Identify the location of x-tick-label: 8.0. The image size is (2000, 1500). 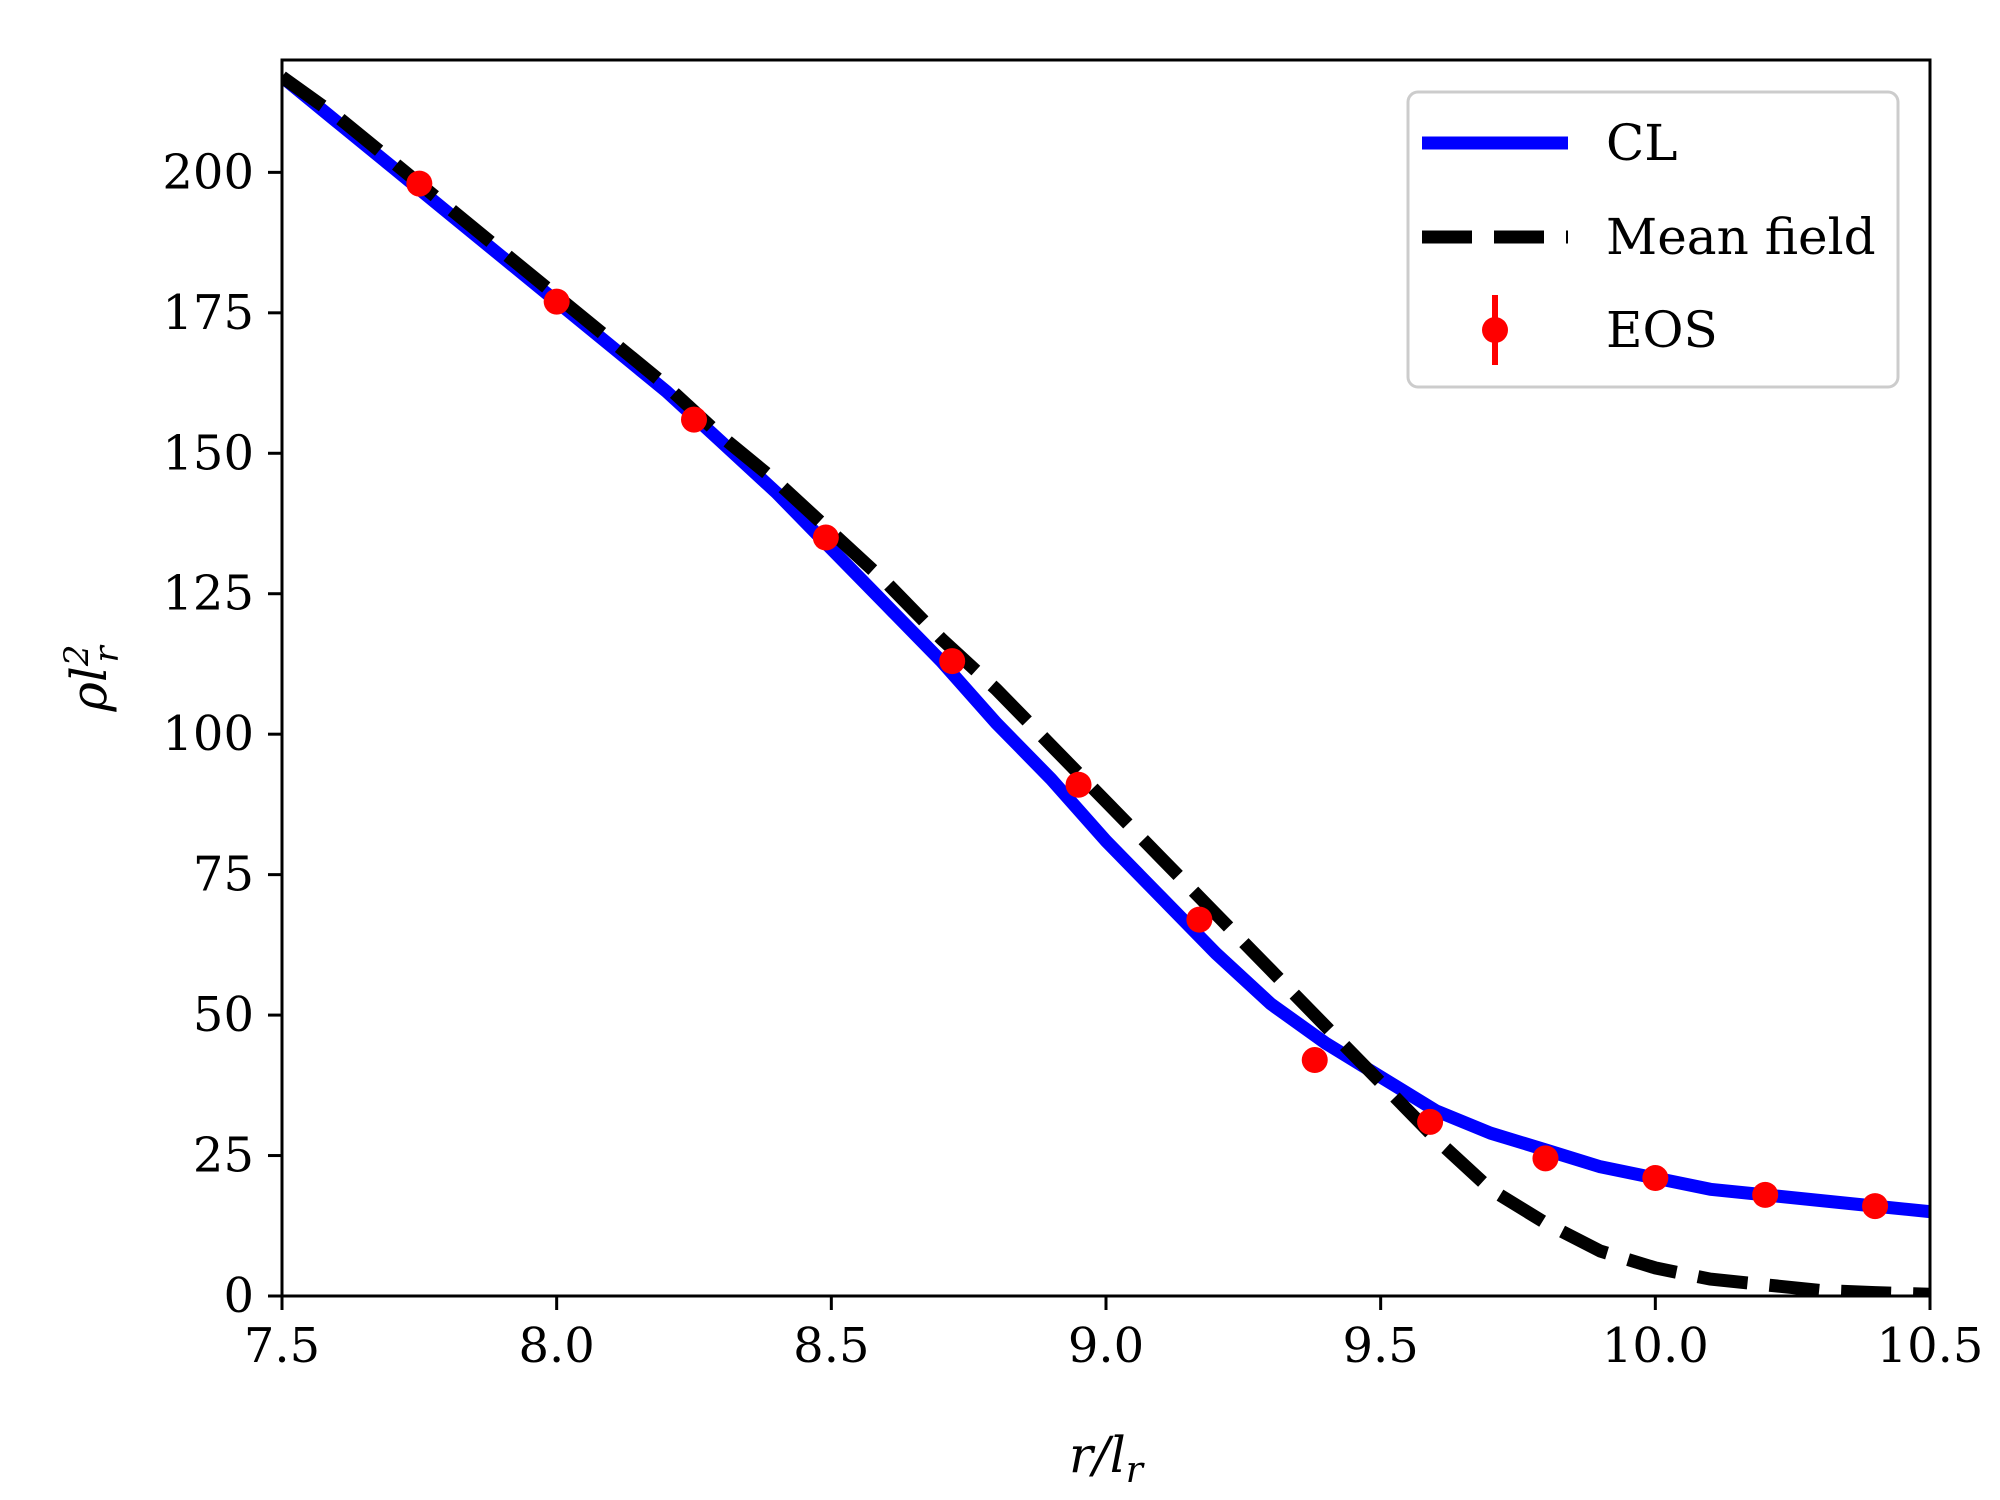
(556, 1346).